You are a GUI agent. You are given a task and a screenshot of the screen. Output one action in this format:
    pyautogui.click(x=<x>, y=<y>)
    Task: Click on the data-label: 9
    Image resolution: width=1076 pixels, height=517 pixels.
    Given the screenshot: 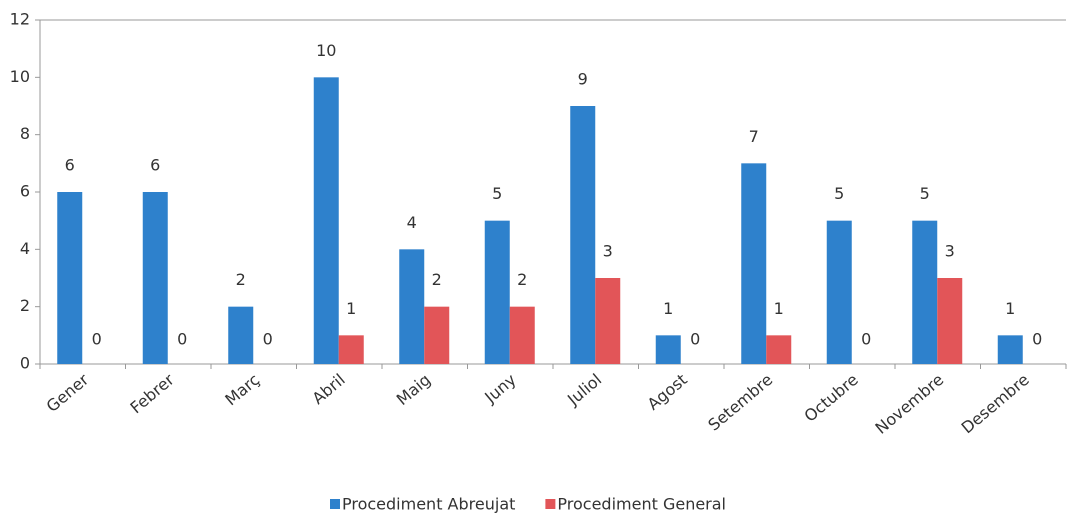 What is the action you would take?
    pyautogui.click(x=583, y=79)
    